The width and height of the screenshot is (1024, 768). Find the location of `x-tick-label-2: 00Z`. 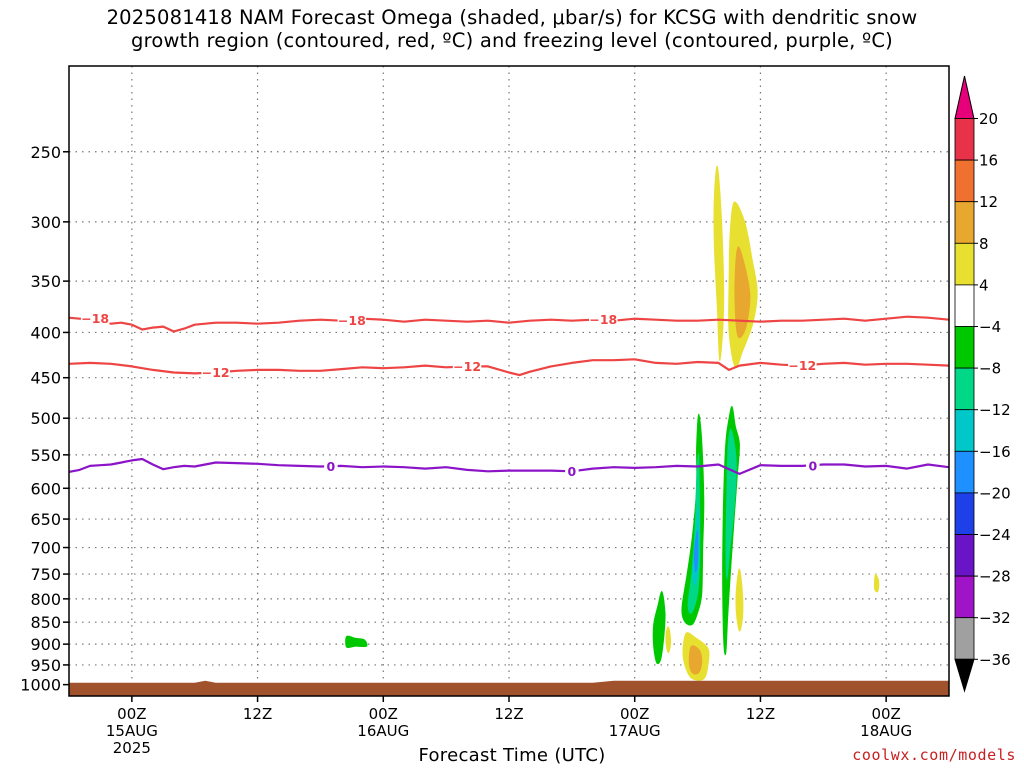

x-tick-label-2: 00Z is located at coordinates (383, 714).